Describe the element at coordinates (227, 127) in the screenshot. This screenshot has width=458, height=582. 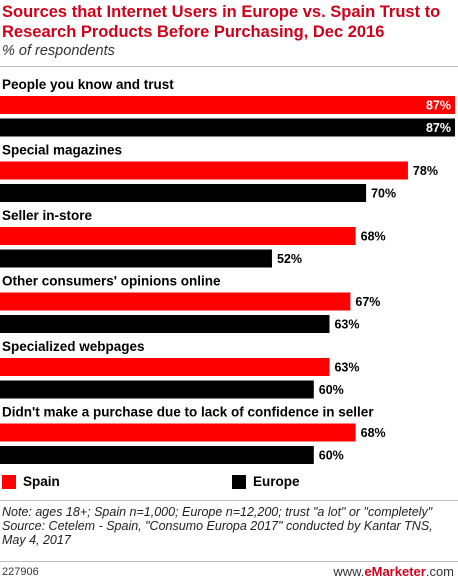
I see `bar-europe-people-you-know-and-trust` at that location.